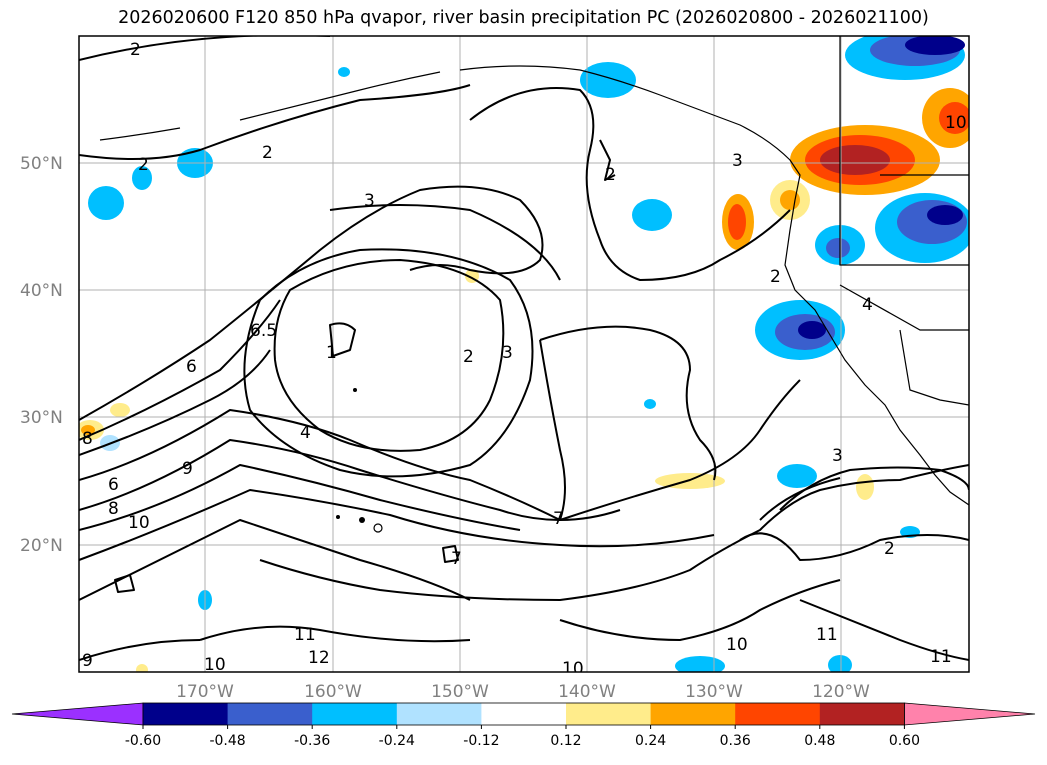 The height and width of the screenshot is (765, 1047). I want to click on colorbar-outline, so click(523, 714).